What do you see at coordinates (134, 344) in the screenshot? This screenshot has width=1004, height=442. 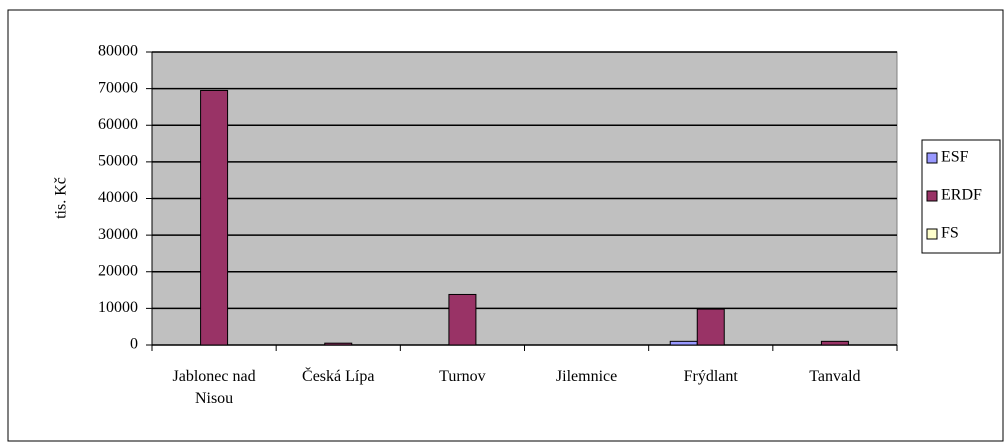 I see `y-tick-label: 0` at bounding box center [134, 344].